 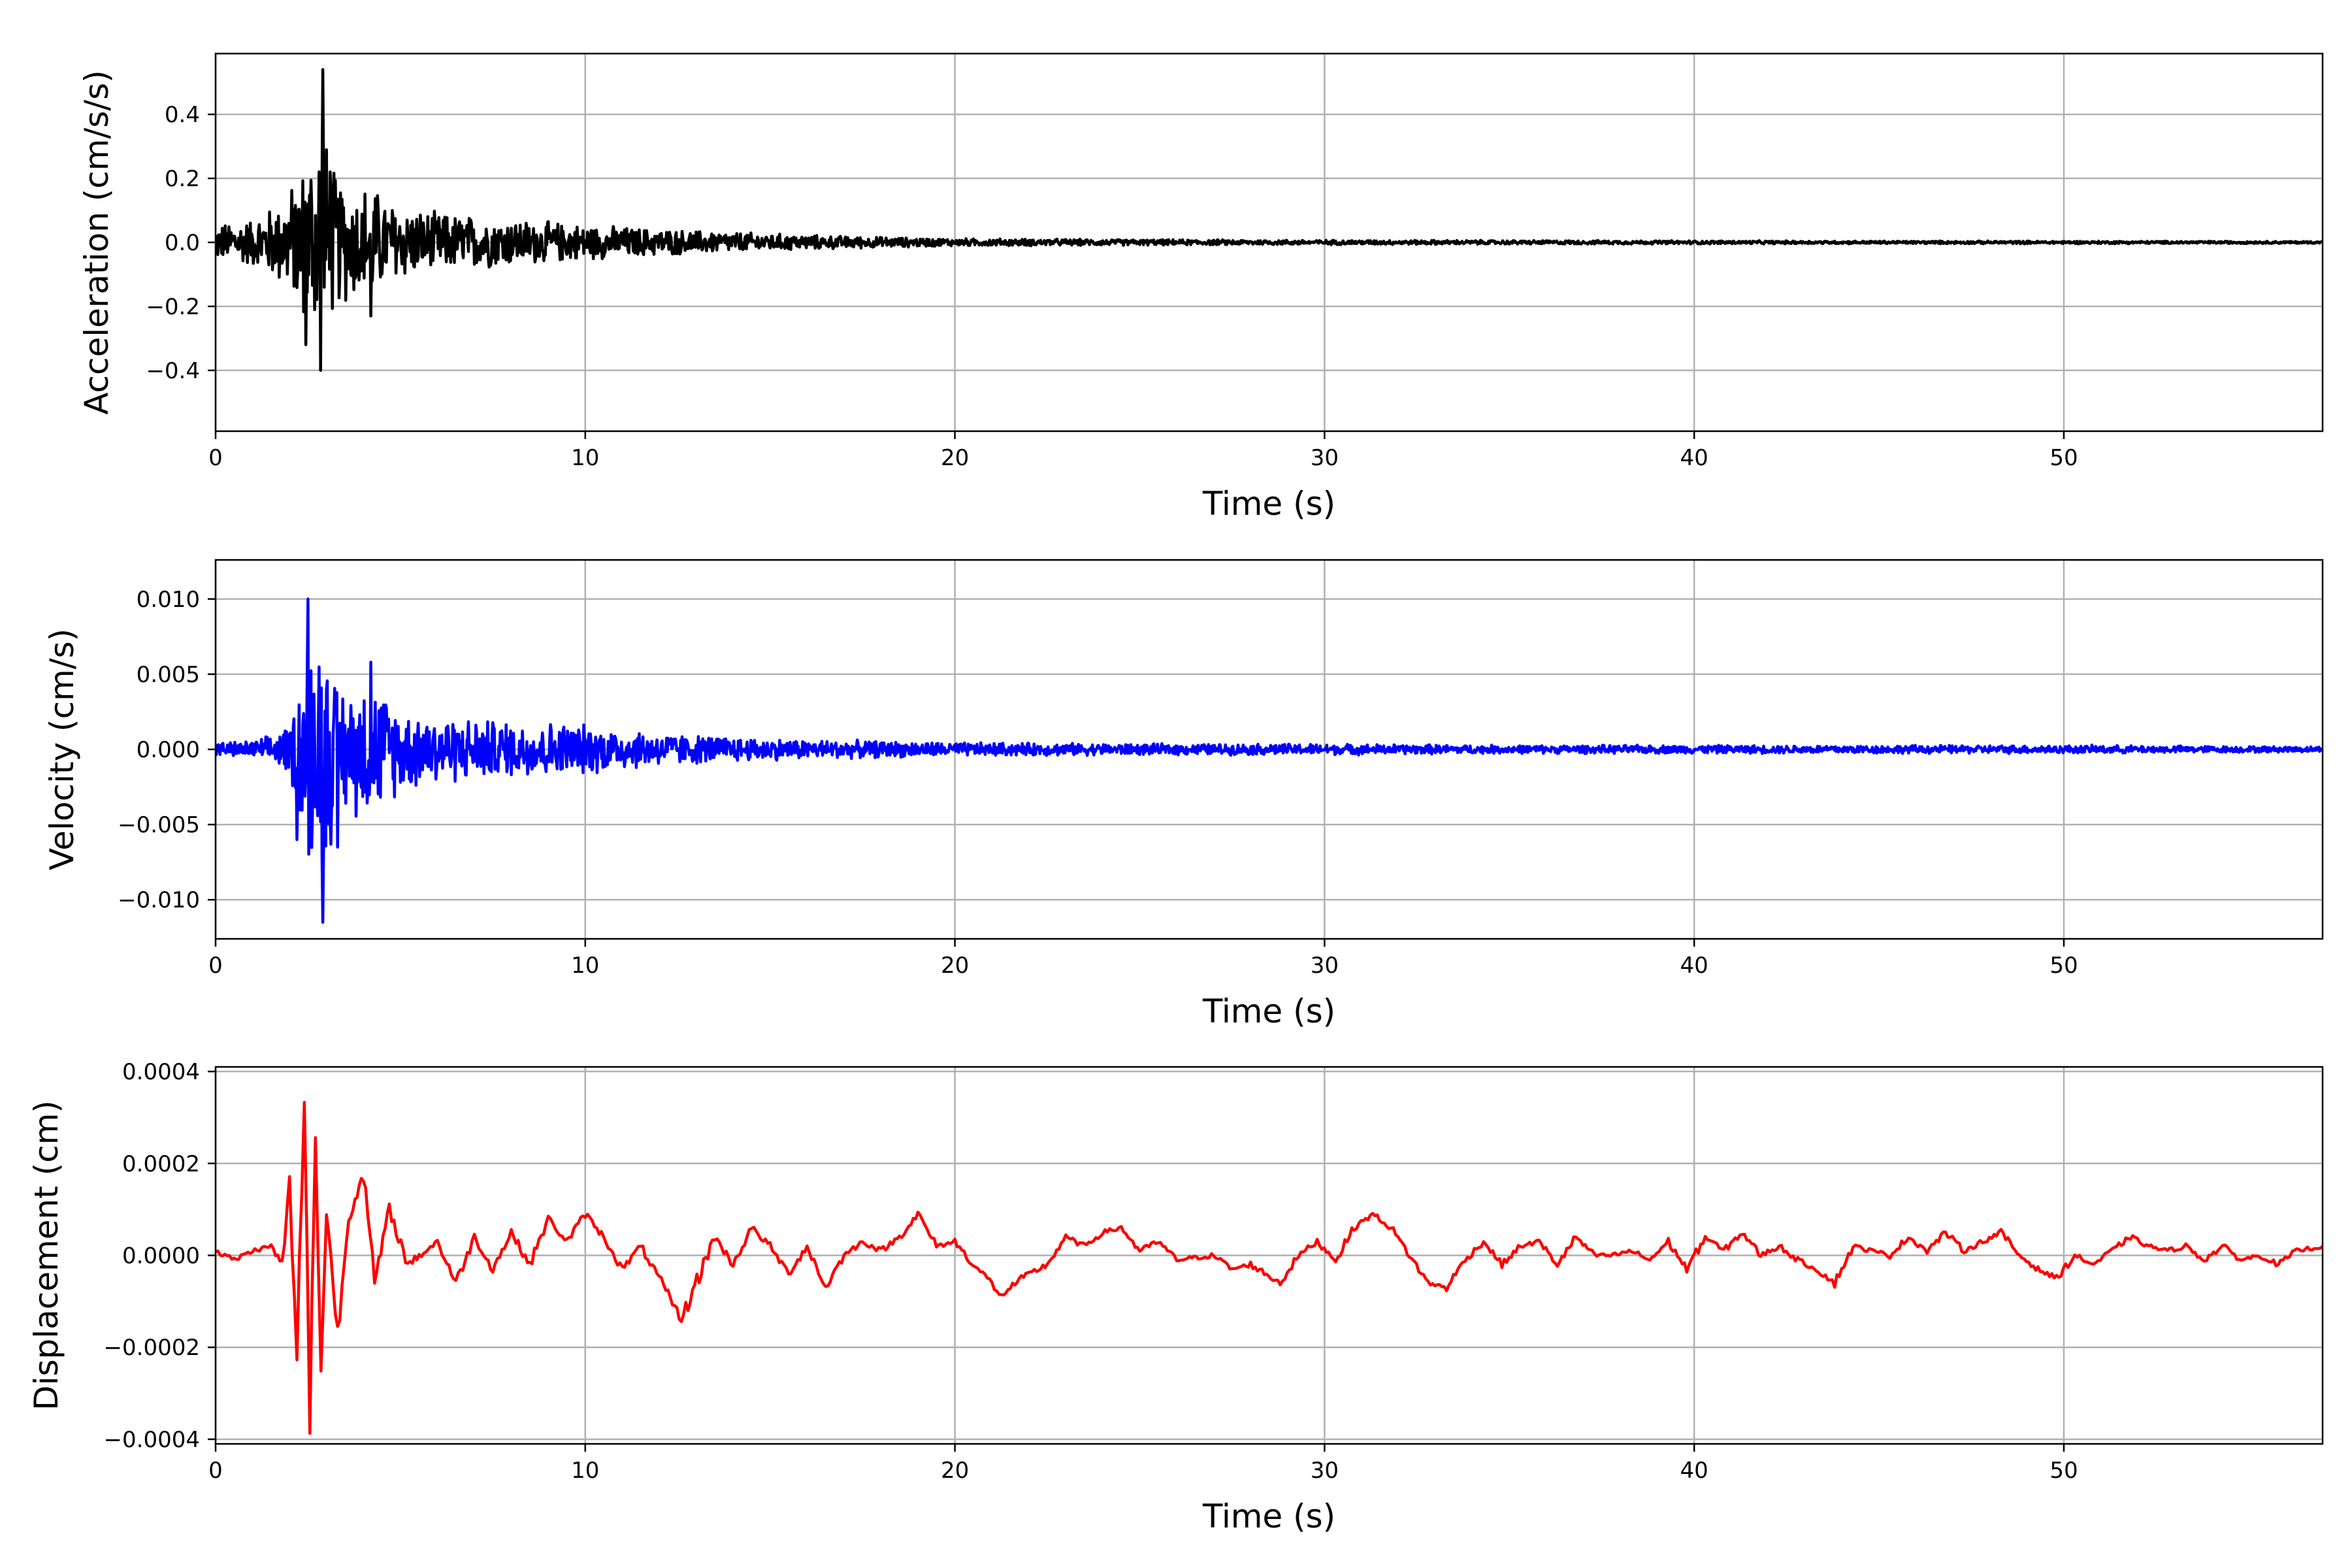 I want to click on displacement-x-tick-label: 20, so click(x=955, y=1471).